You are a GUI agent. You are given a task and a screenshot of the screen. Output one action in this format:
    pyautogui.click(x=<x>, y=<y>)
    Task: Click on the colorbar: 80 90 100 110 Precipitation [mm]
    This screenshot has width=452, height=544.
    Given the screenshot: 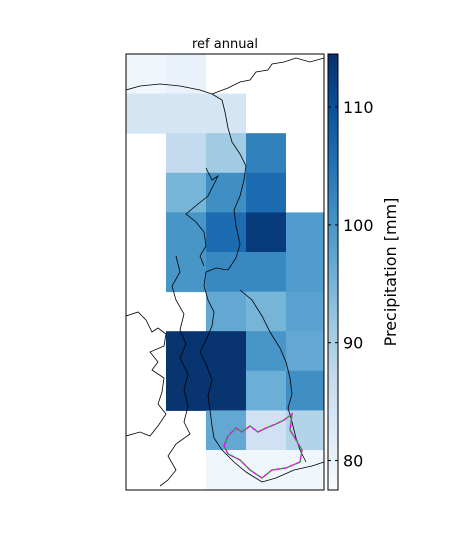 What is the action you would take?
    pyautogui.click(x=363, y=272)
    